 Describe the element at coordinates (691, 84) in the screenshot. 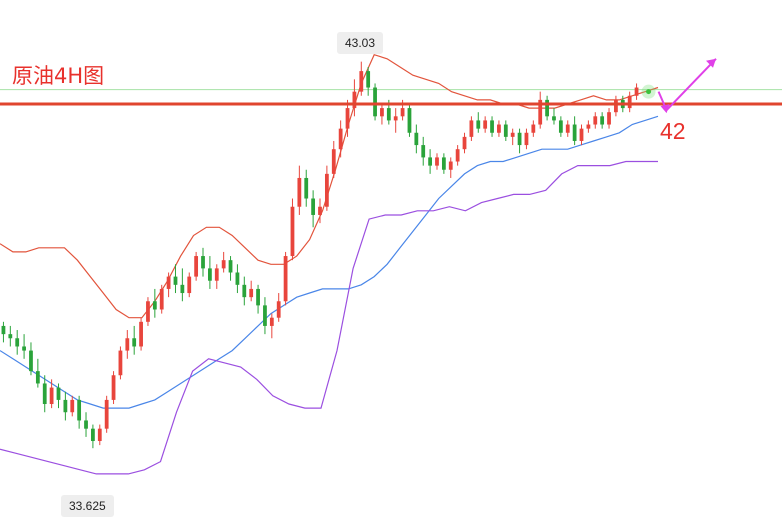

I see `forecast-arrow-up` at that location.